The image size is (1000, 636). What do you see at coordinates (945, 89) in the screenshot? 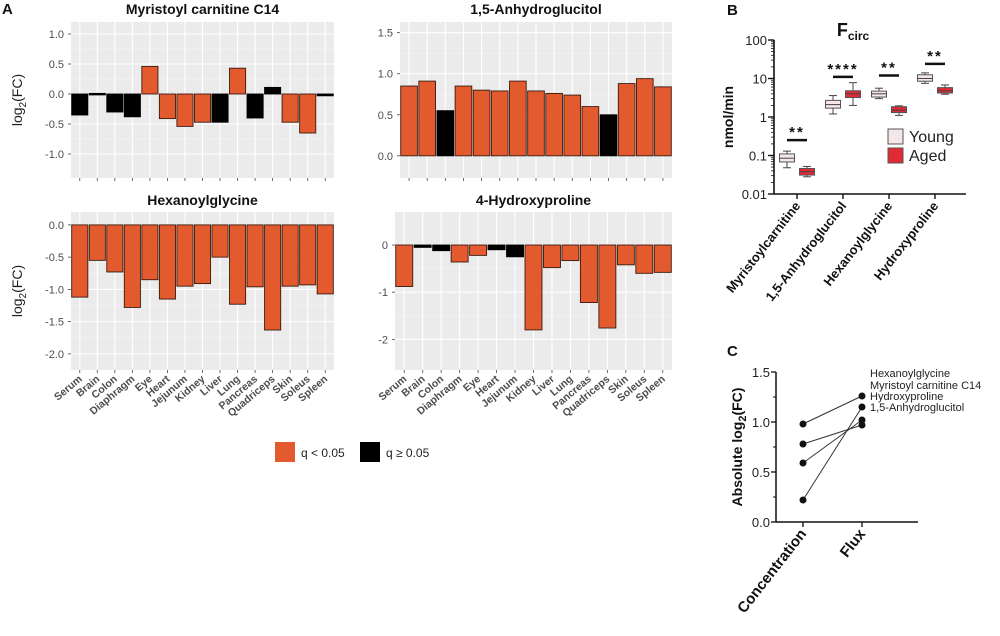
I see `box-aged-hydroxyproline` at bounding box center [945, 89].